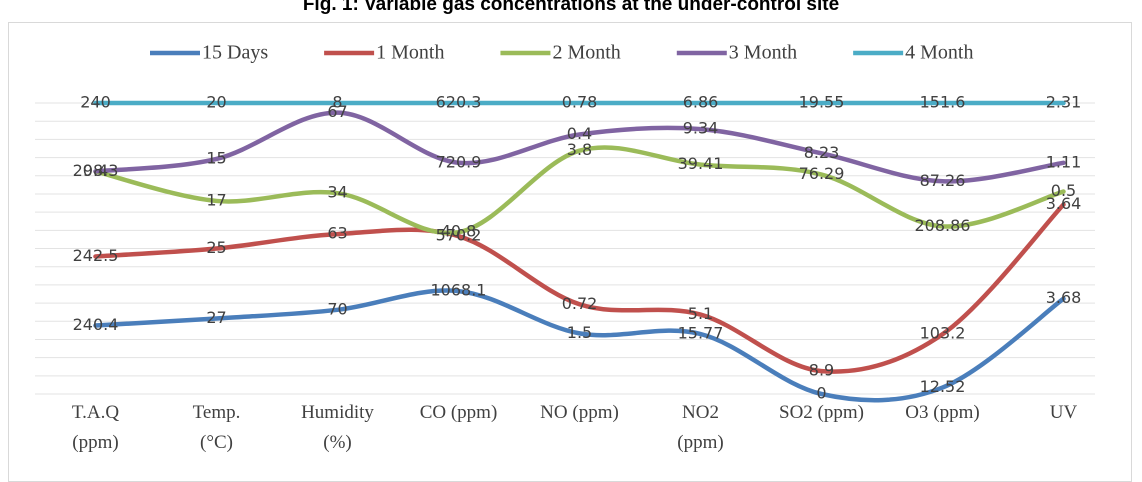  Describe the element at coordinates (235, 53) in the screenshot. I see `legend-label: 15 Days` at that location.